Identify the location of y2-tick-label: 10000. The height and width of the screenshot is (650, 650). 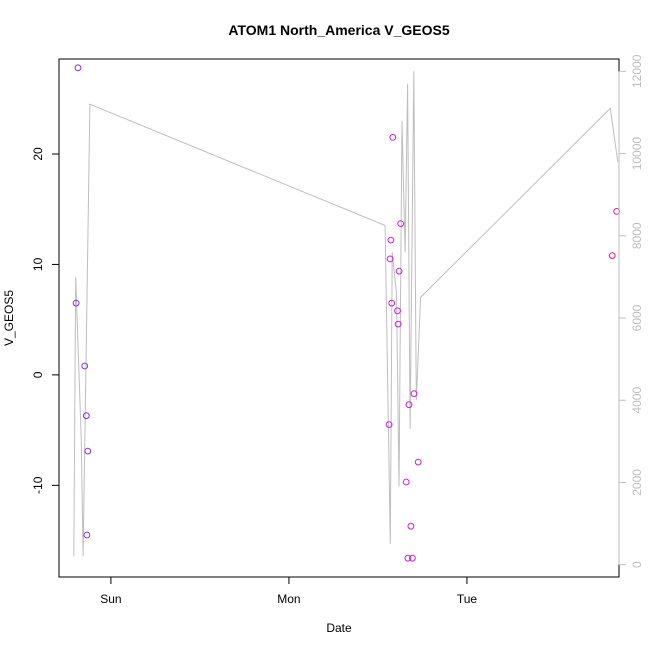
(637, 154).